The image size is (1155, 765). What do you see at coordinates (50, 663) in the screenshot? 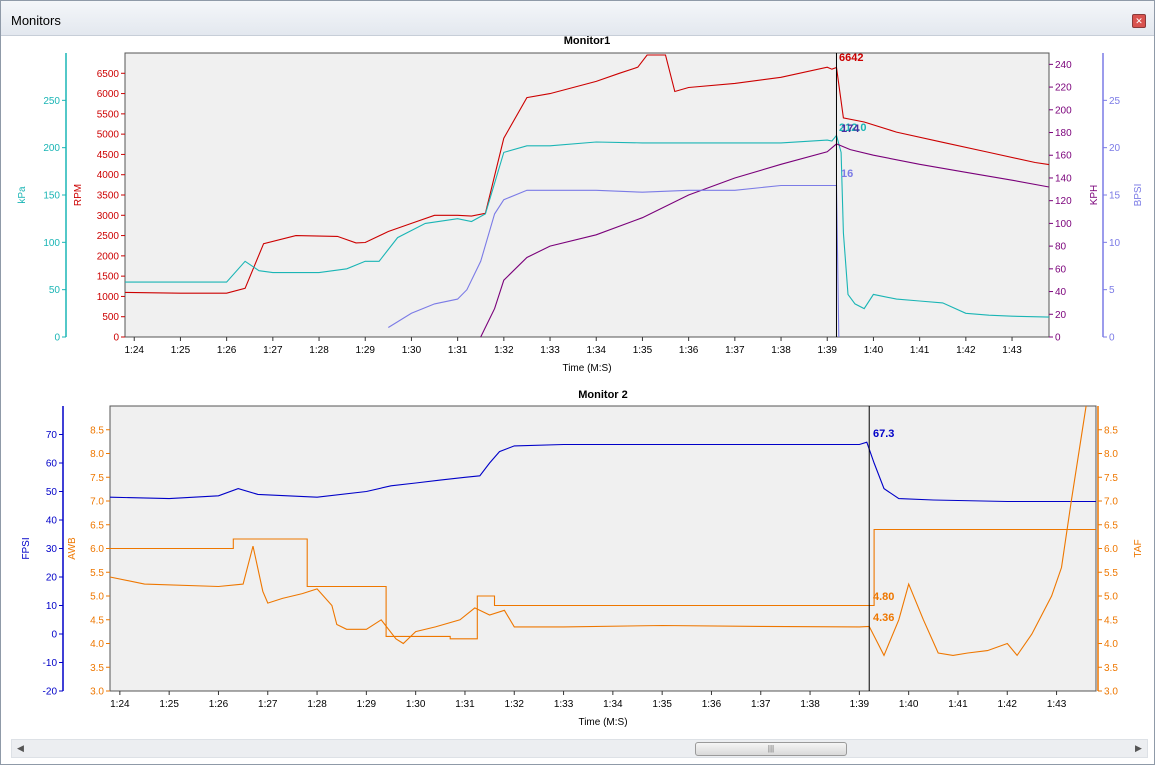
I see `y-tick-label: -10` at bounding box center [50, 663].